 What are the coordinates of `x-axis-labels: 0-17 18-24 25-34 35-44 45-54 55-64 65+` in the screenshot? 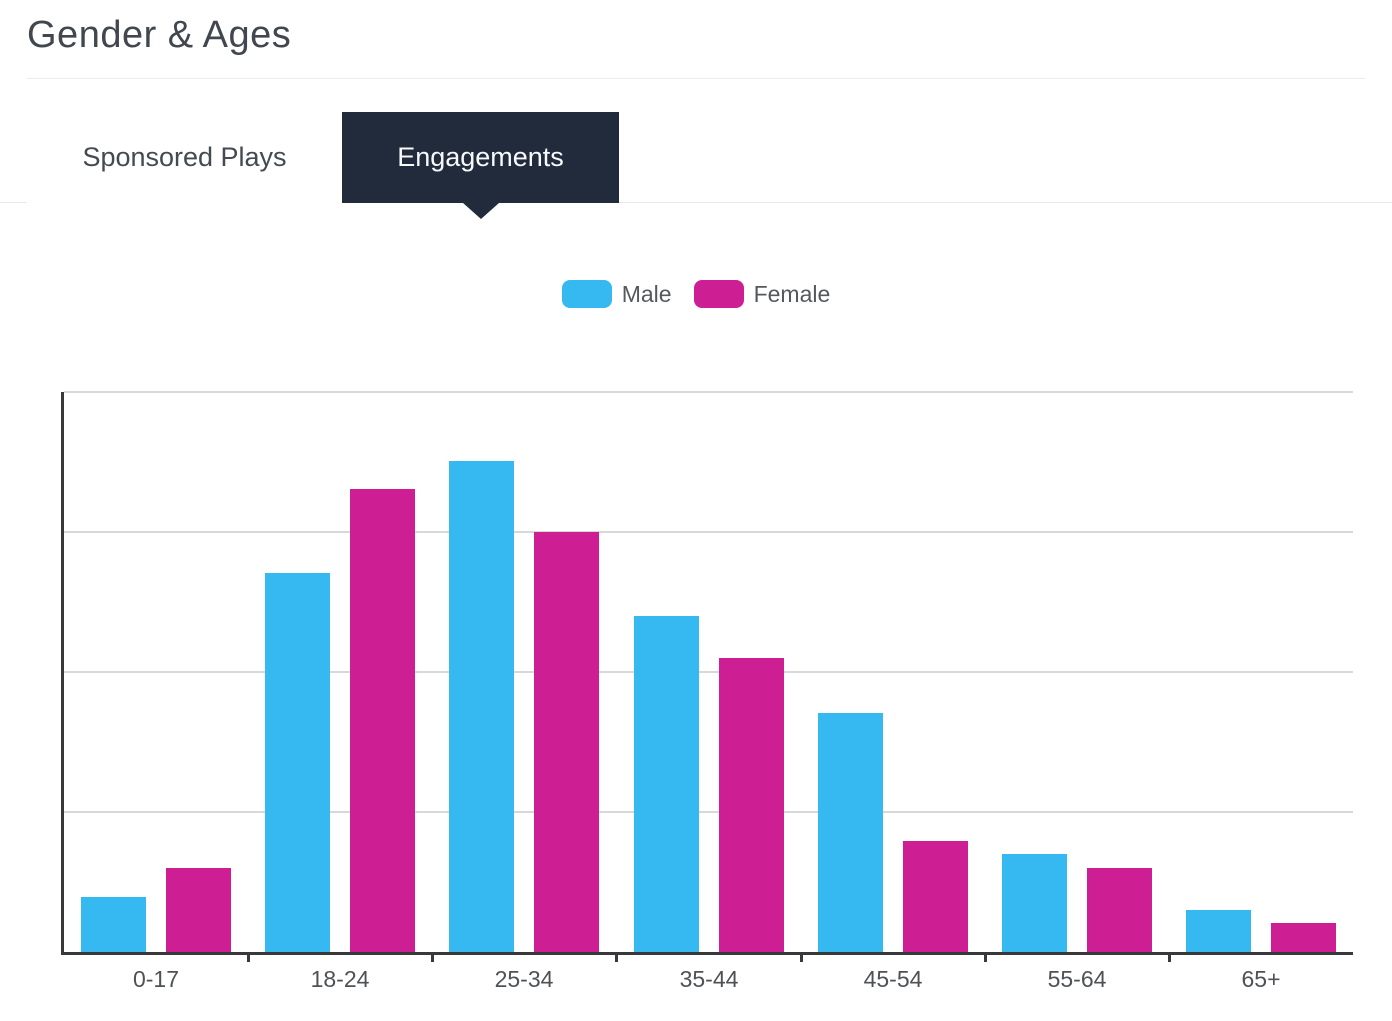 It's located at (708, 981).